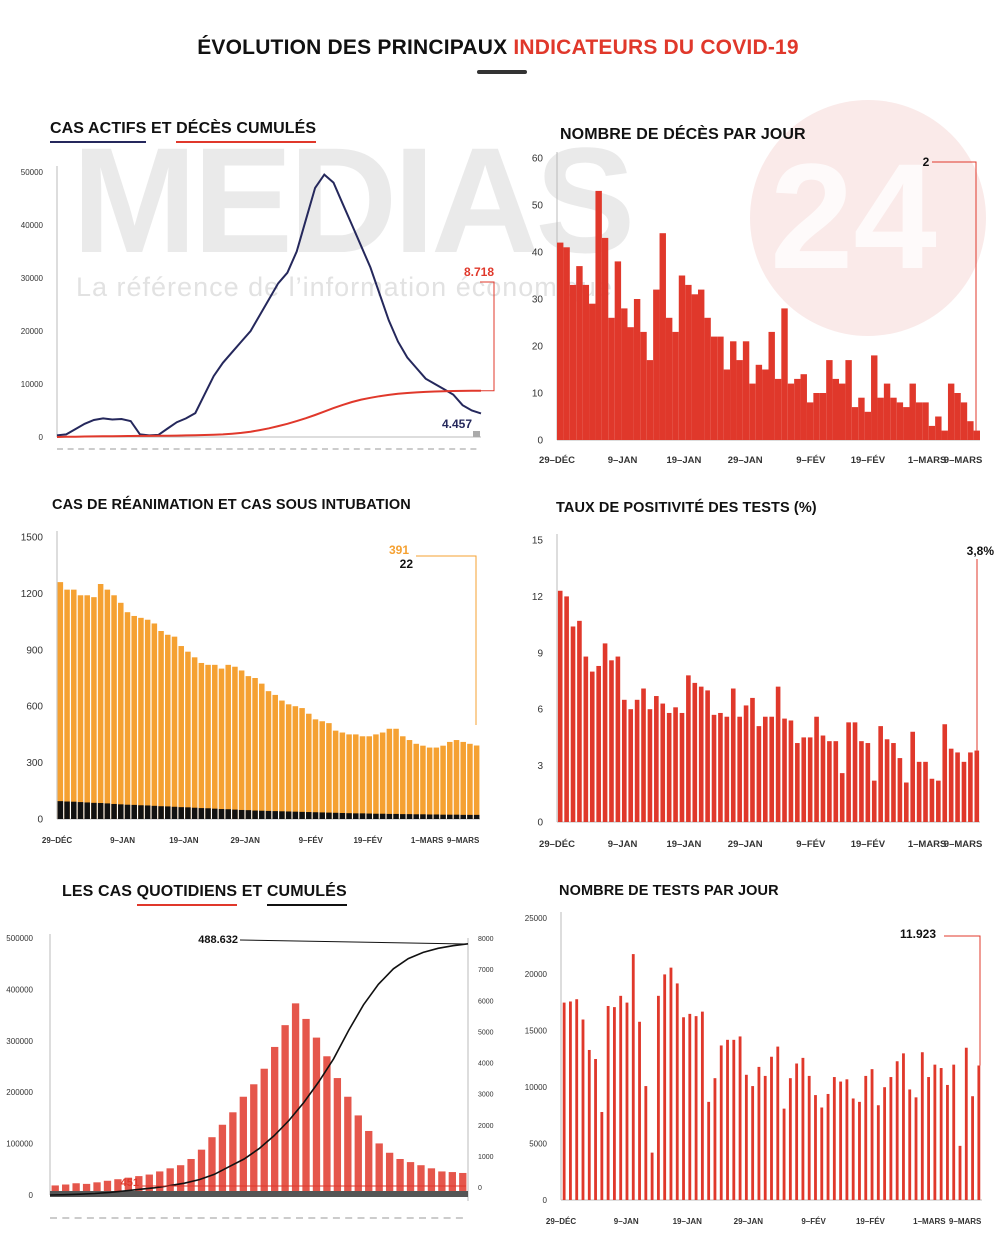  What do you see at coordinates (538, 159) in the screenshot?
I see `deces-ytick-6: 60` at bounding box center [538, 159].